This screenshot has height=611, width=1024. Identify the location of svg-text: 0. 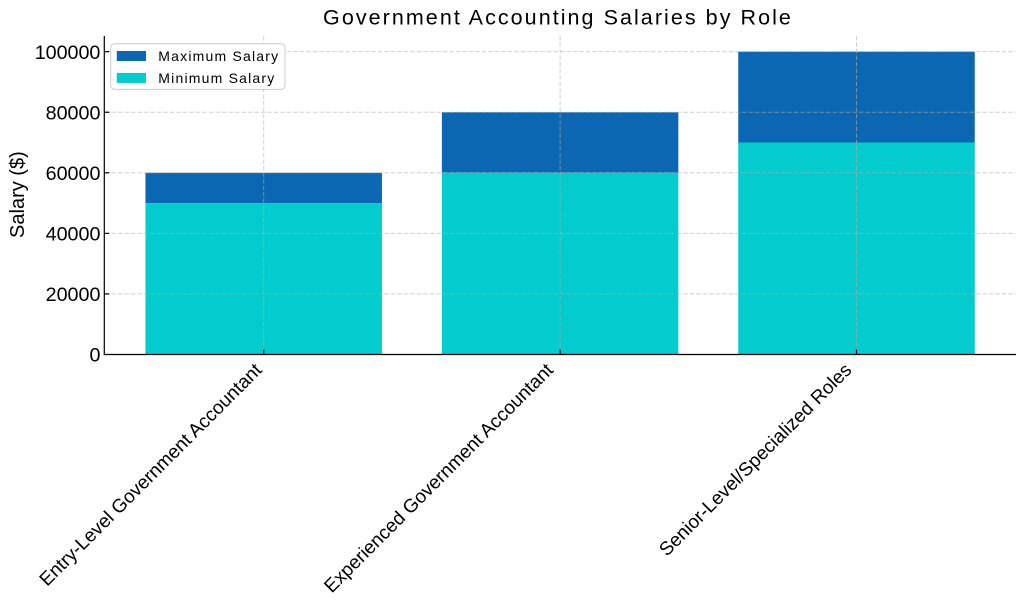
(94, 356).